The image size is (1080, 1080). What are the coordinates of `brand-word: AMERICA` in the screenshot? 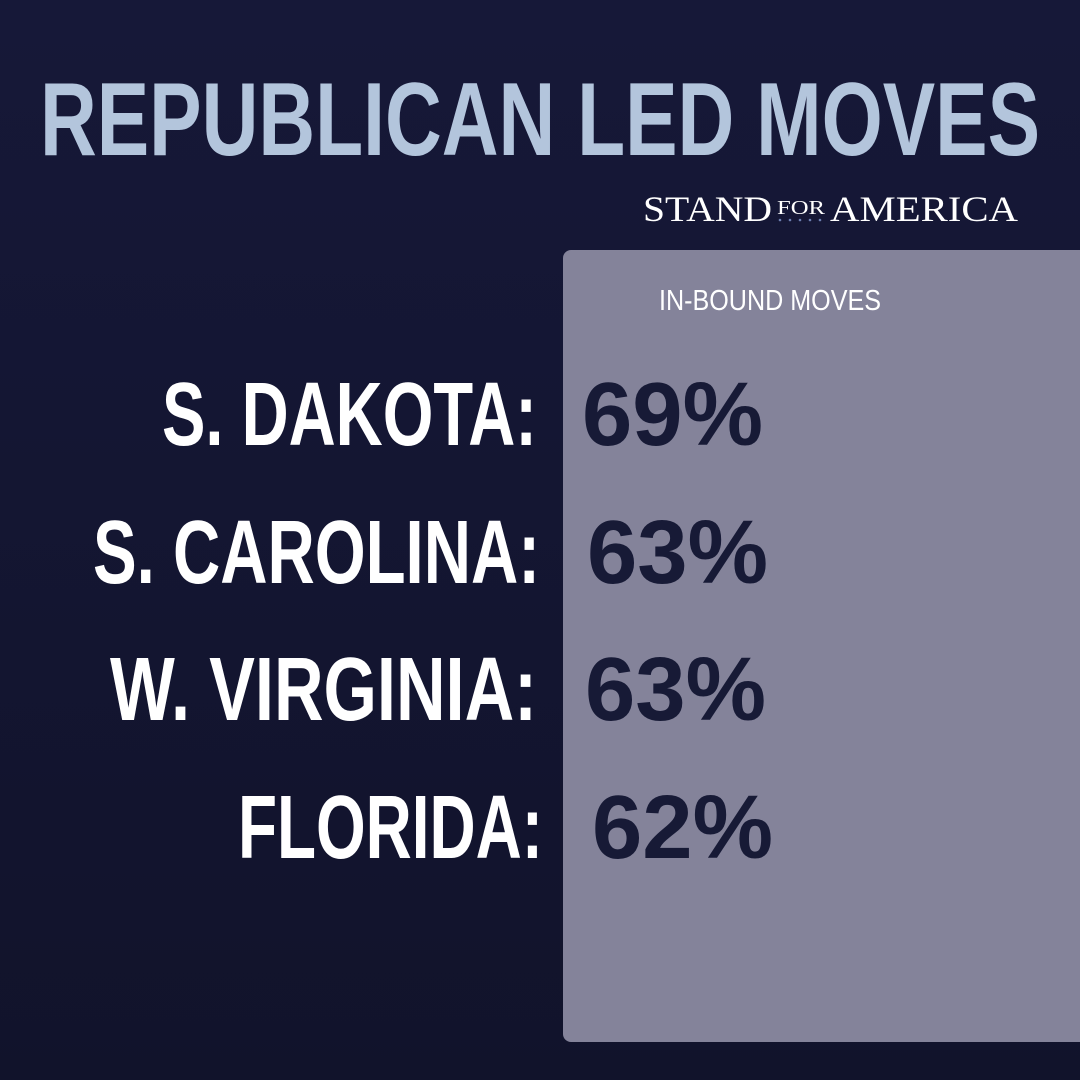 It's located at (924, 209).